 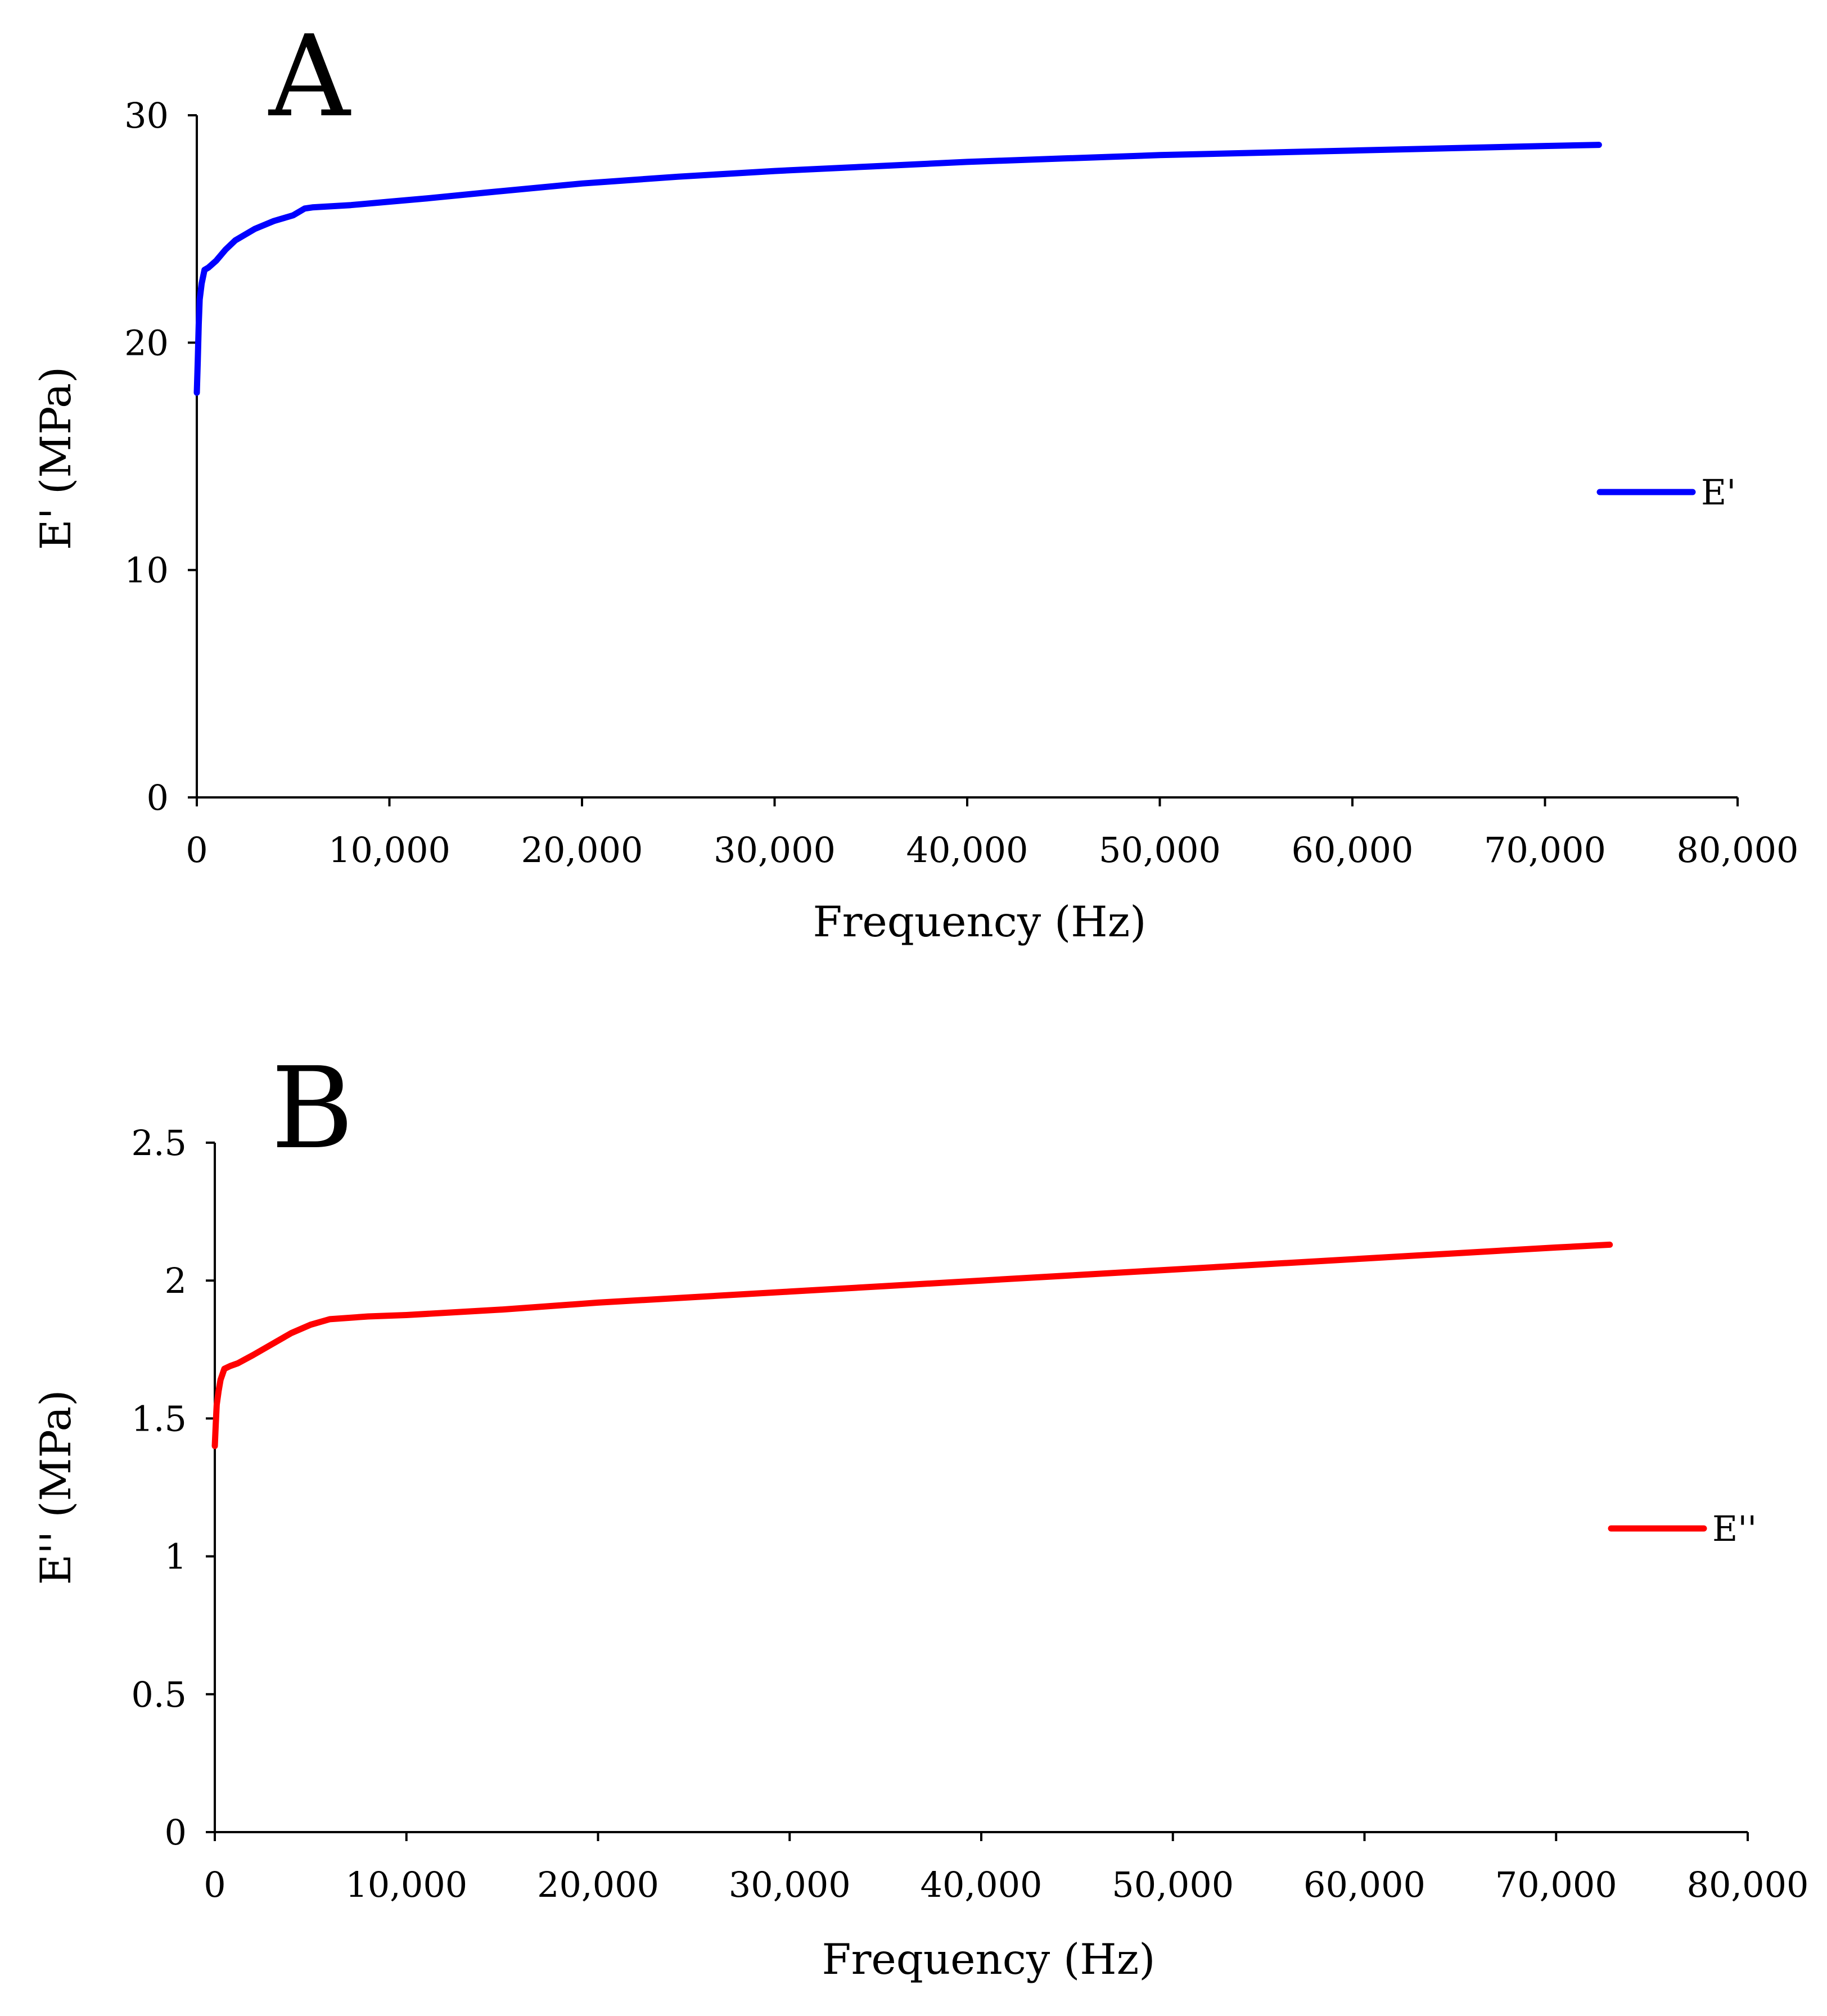 I want to click on x-tick-label-a: 30,000, so click(x=775, y=850).